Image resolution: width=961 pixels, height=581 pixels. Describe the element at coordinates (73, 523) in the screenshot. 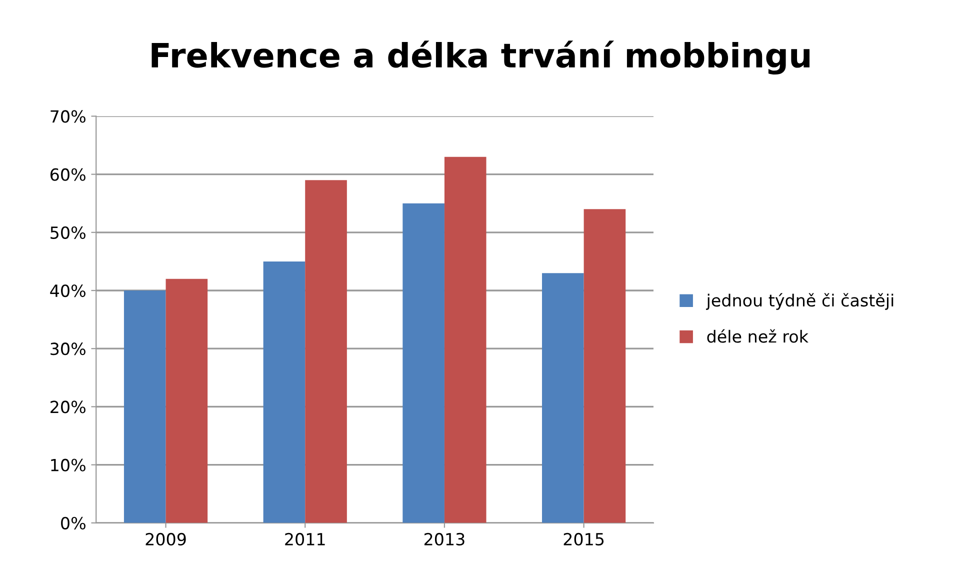

I see `y-tick-label: 0%` at that location.